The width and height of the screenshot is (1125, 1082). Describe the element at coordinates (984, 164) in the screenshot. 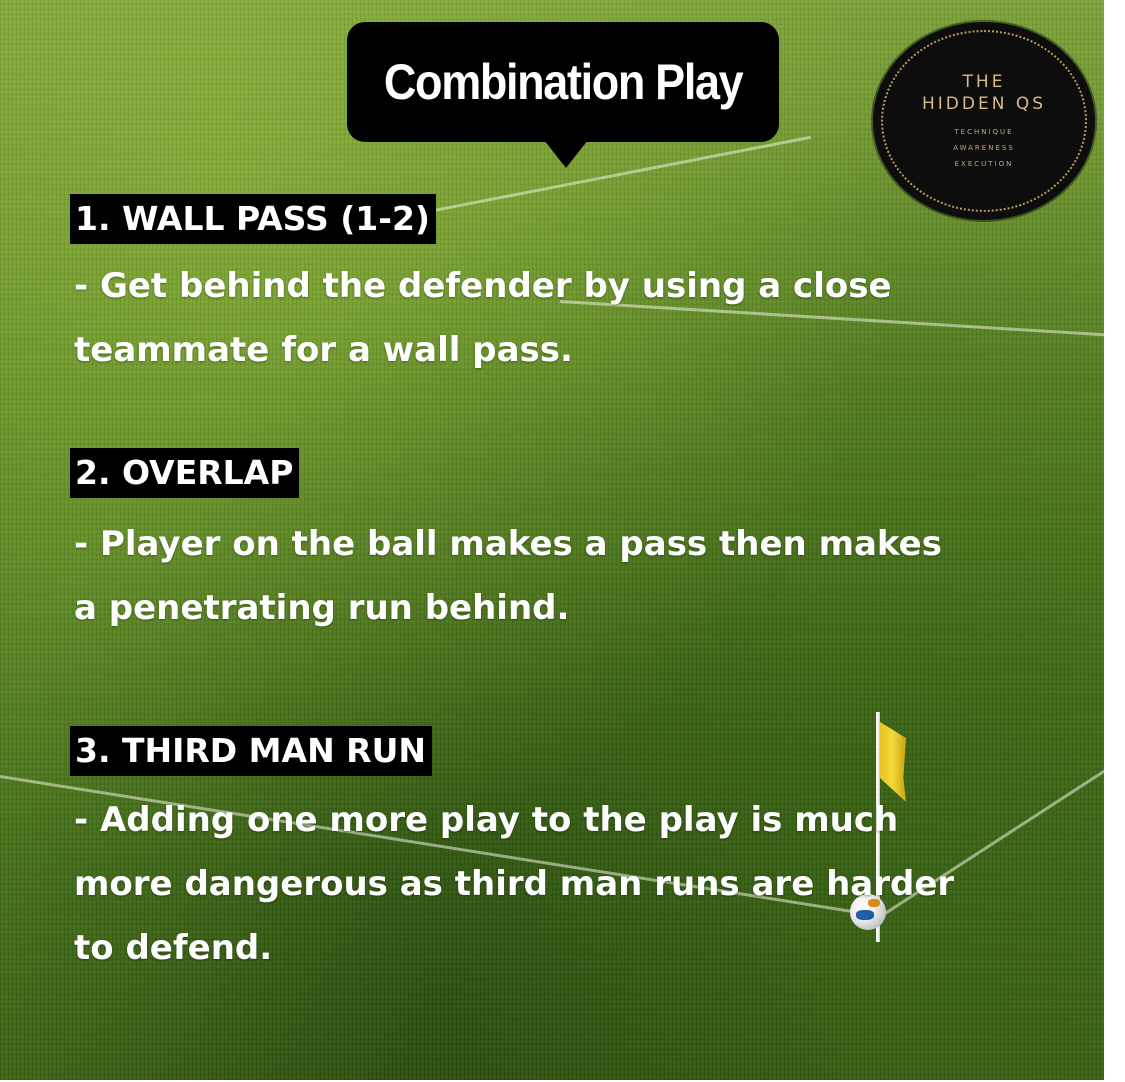

I see `logo-tagline-execution: EXECUTION` at that location.